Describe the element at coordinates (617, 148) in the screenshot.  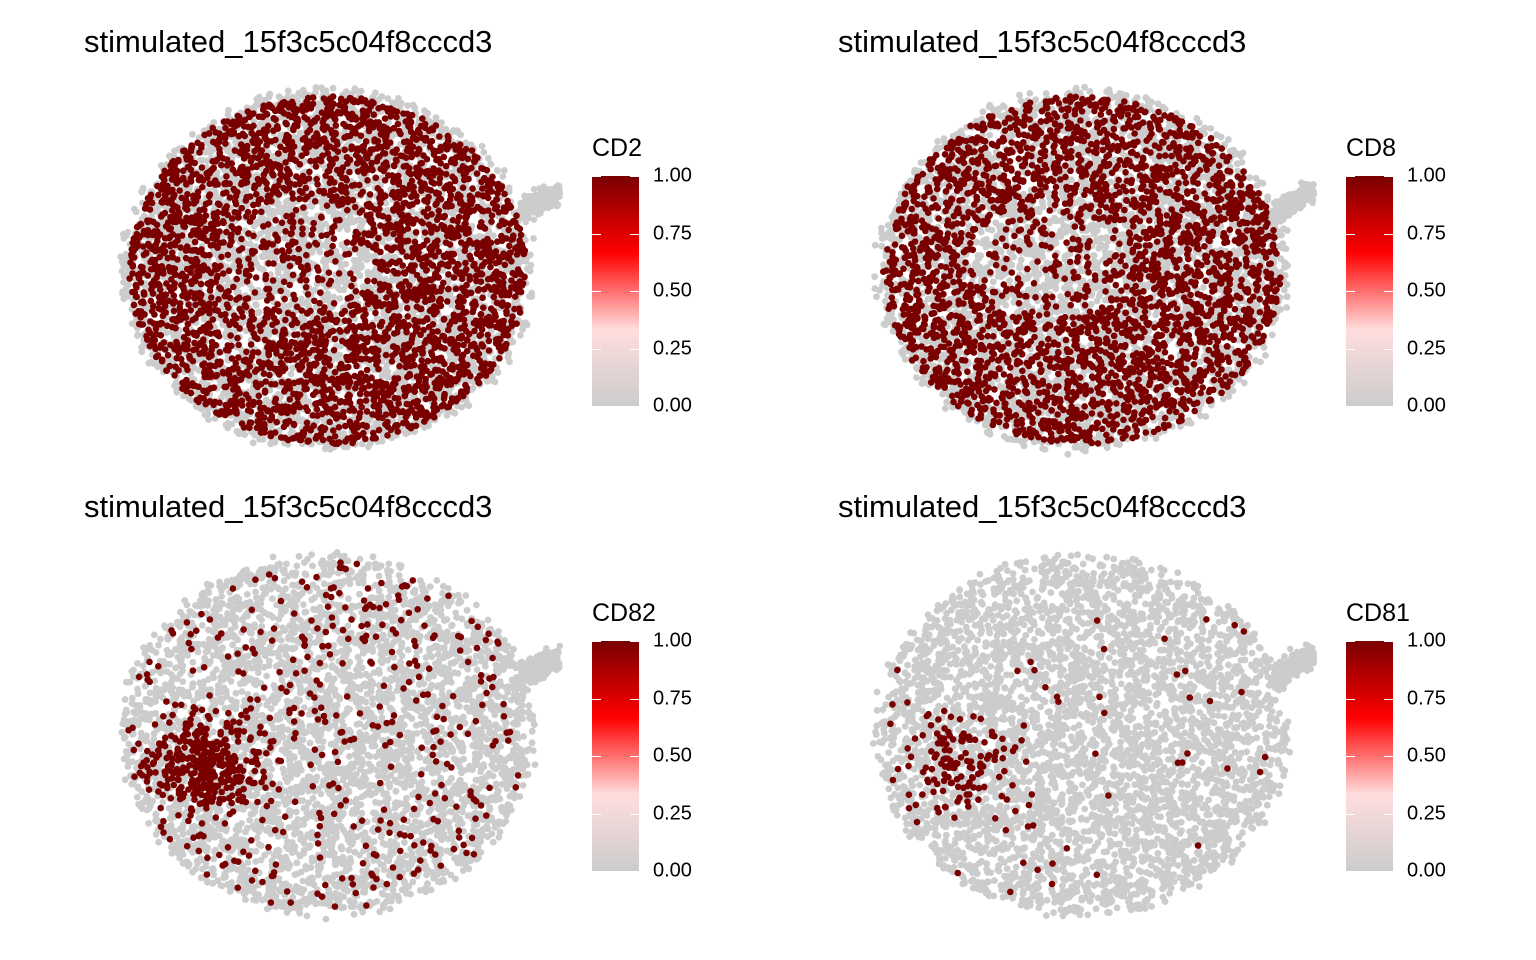
I see `legend-title: CD2` at that location.